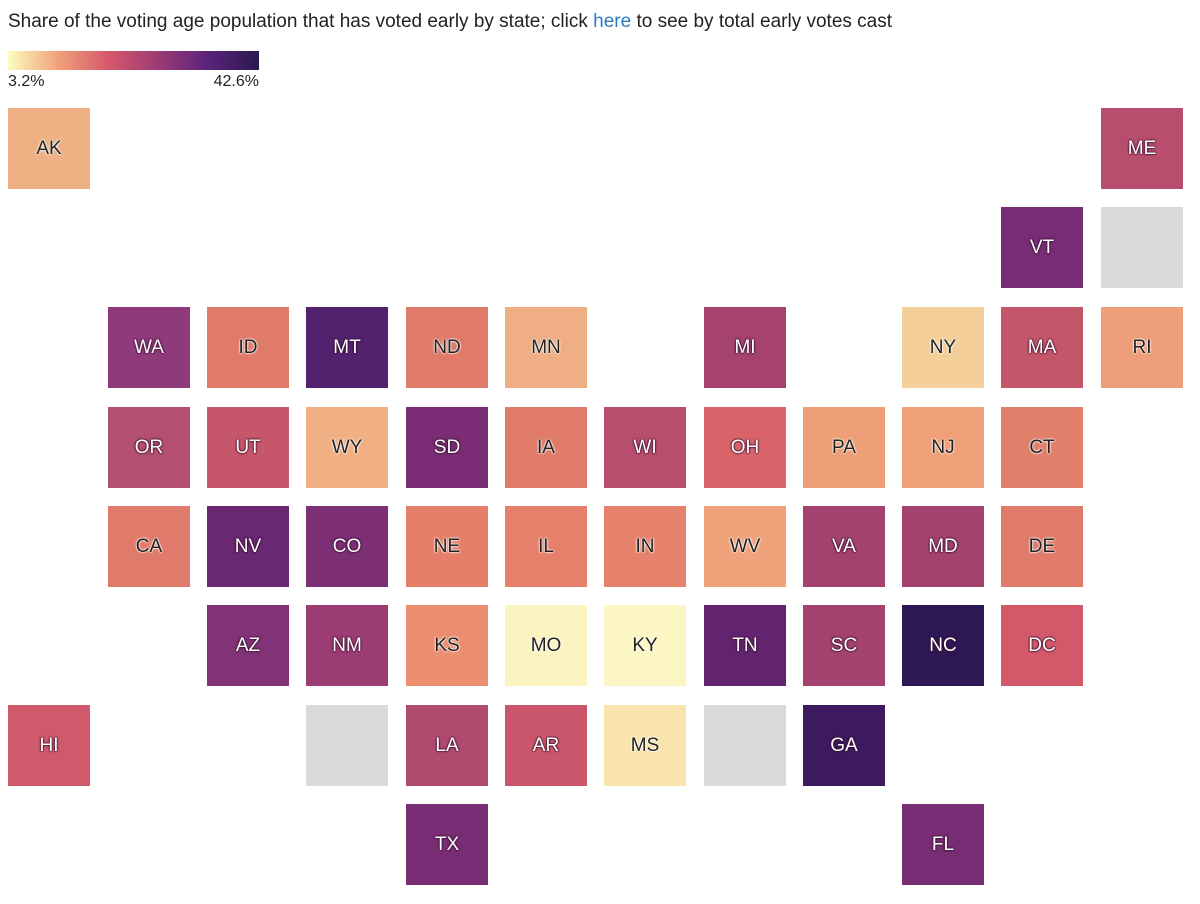 The width and height of the screenshot is (1200, 904). I want to click on state-tile-sd: SD, so click(447, 447).